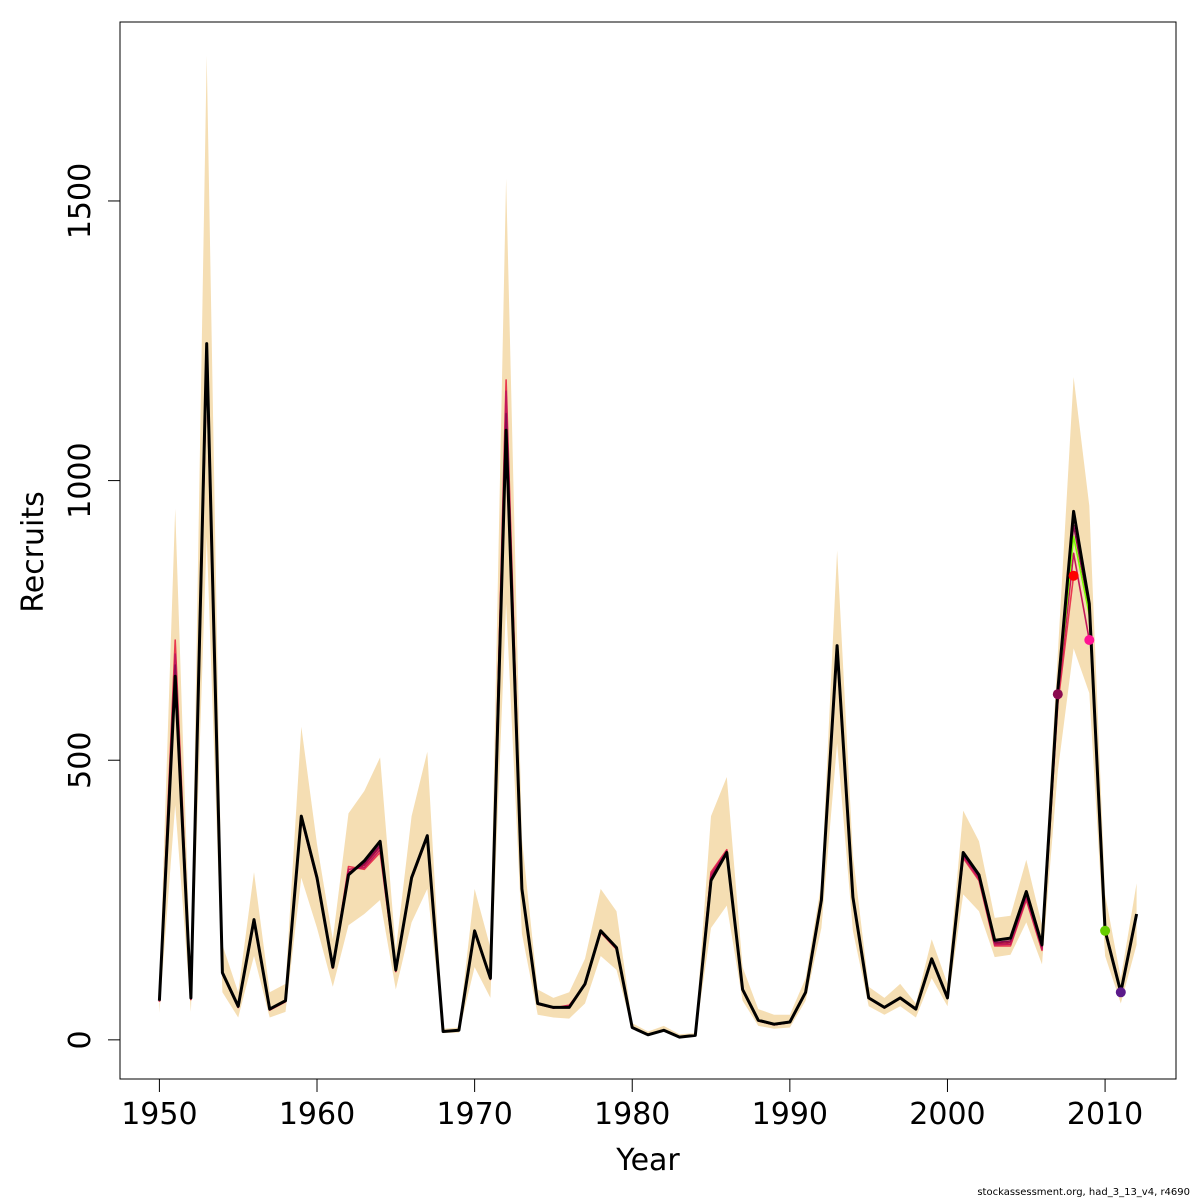 The width and height of the screenshot is (1200, 1200). I want to click on footer-credit: stockassessment.org, had_3_13_v4, r4690, so click(1083, 1192).